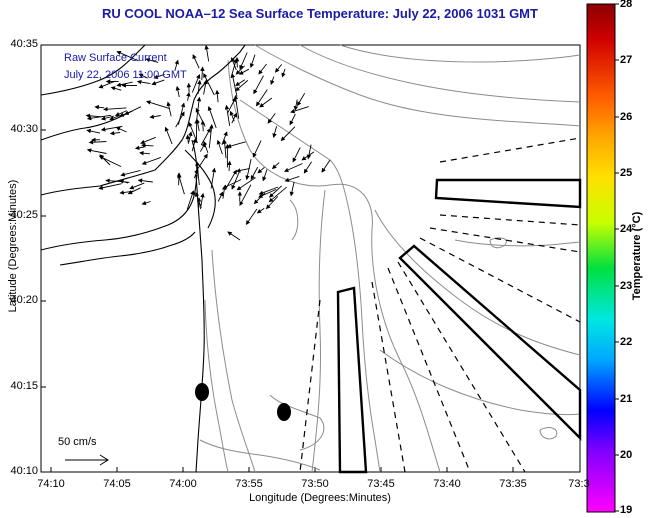 This screenshot has height=518, width=651. Describe the element at coordinates (508, 193) in the screenshot. I see `transect-box-east` at that location.